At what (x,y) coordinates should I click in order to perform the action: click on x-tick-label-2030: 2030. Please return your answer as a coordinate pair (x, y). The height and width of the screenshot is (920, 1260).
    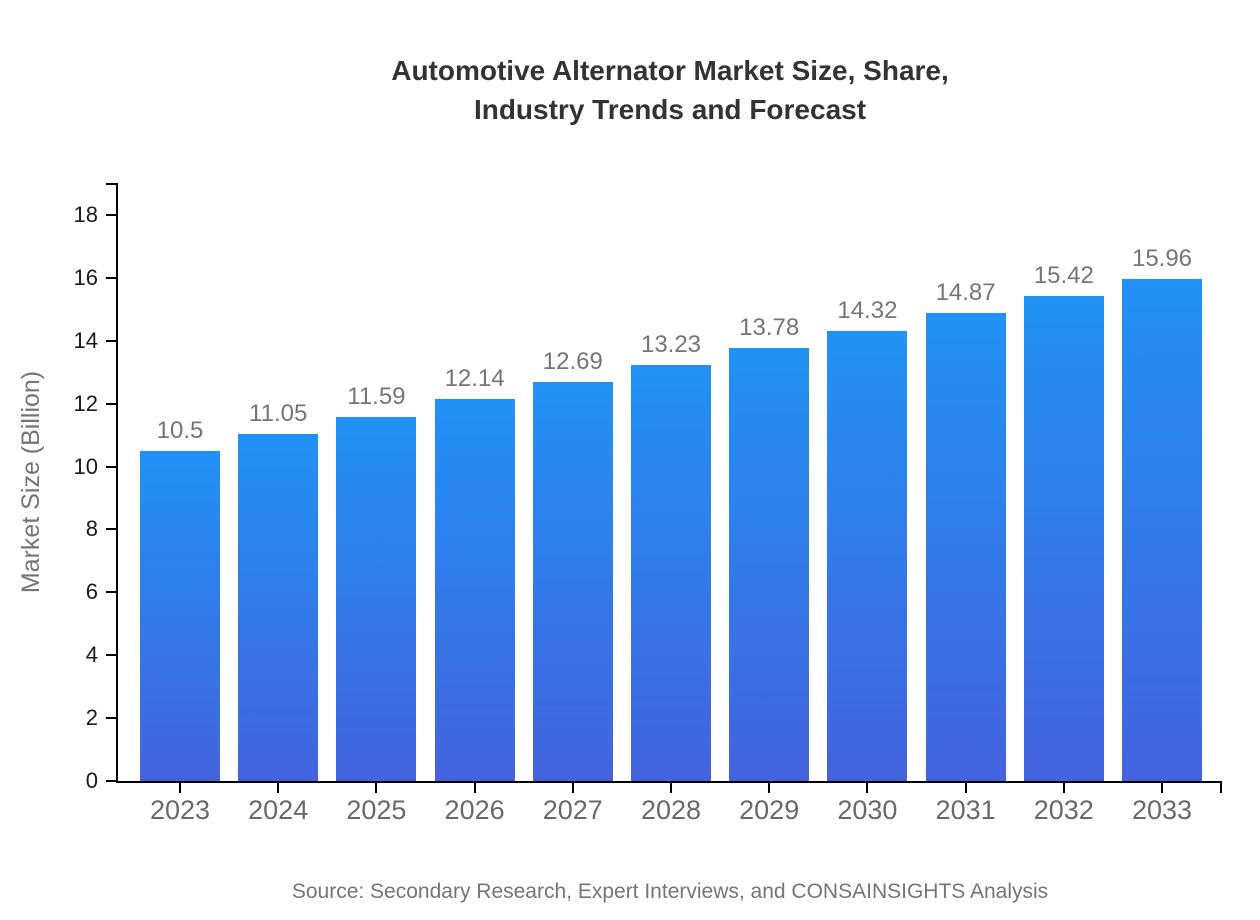
    Looking at the image, I should click on (867, 810).